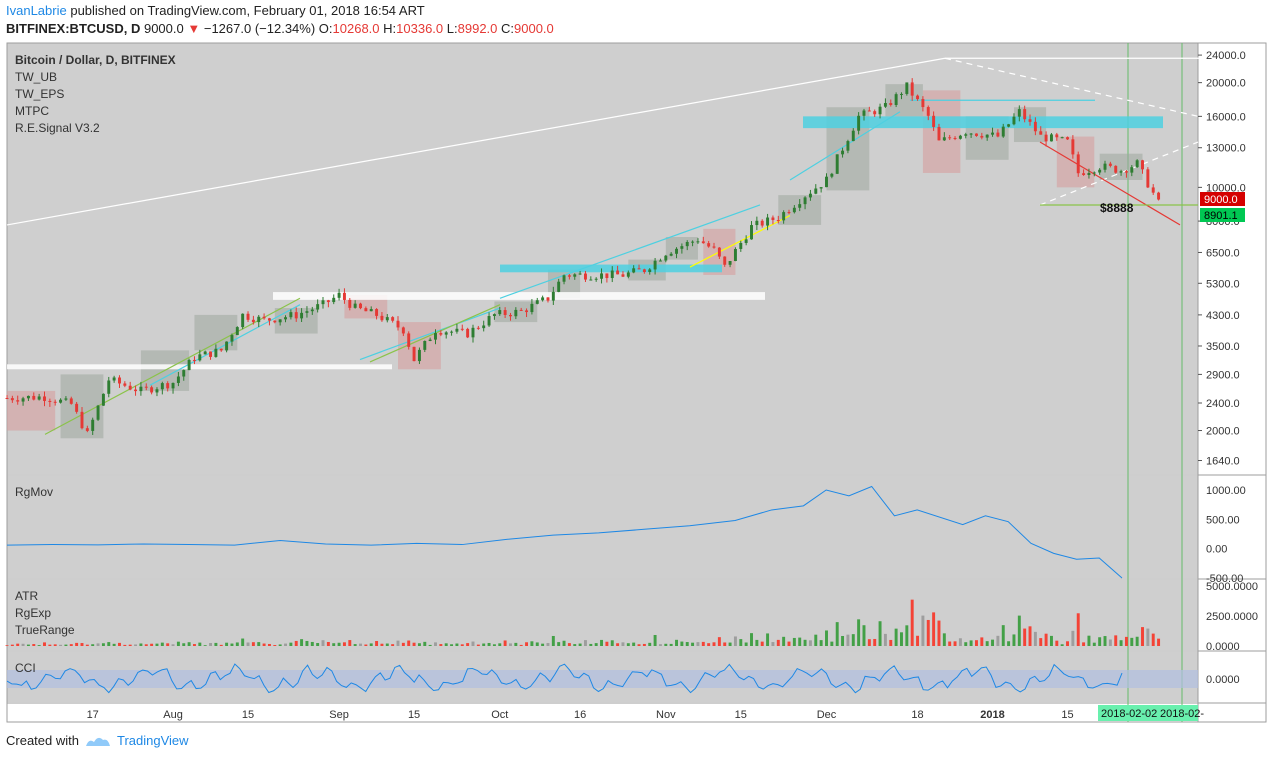  What do you see at coordinates (499, 715) in the screenshot?
I see `x-tick-label: Oct` at bounding box center [499, 715].